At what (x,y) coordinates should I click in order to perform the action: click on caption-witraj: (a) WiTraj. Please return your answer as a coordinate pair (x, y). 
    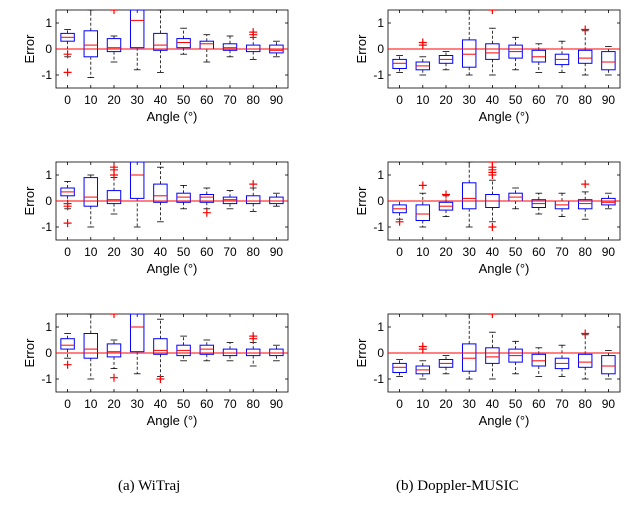
    Looking at the image, I should click on (149, 486).